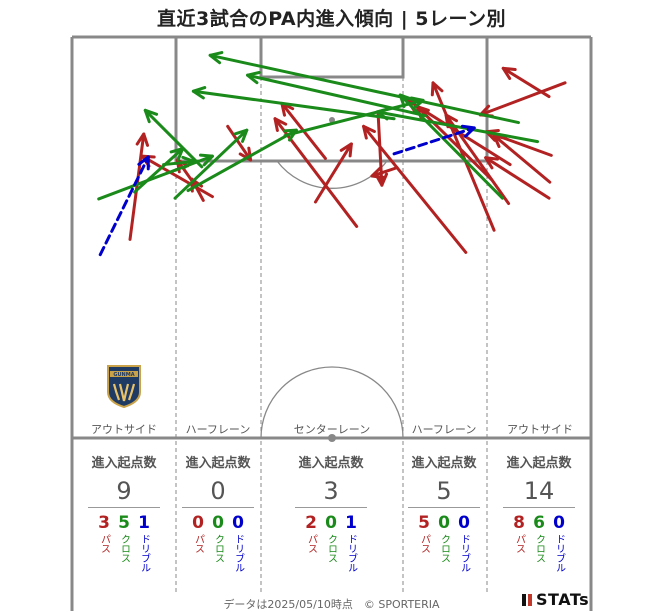 The height and width of the screenshot is (612, 663). What do you see at coordinates (530, 600) in the screenshot?
I see `stats-logo-mark` at bounding box center [530, 600].